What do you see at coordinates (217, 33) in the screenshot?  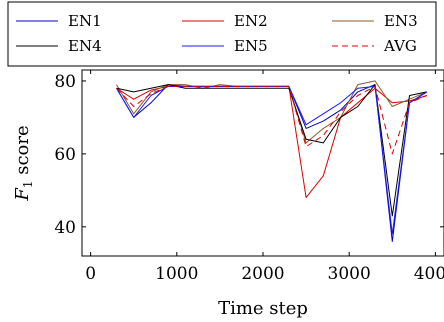 I see `legend: EN1 EN2 EN3 EN4 EN5 AVG` at bounding box center [217, 33].